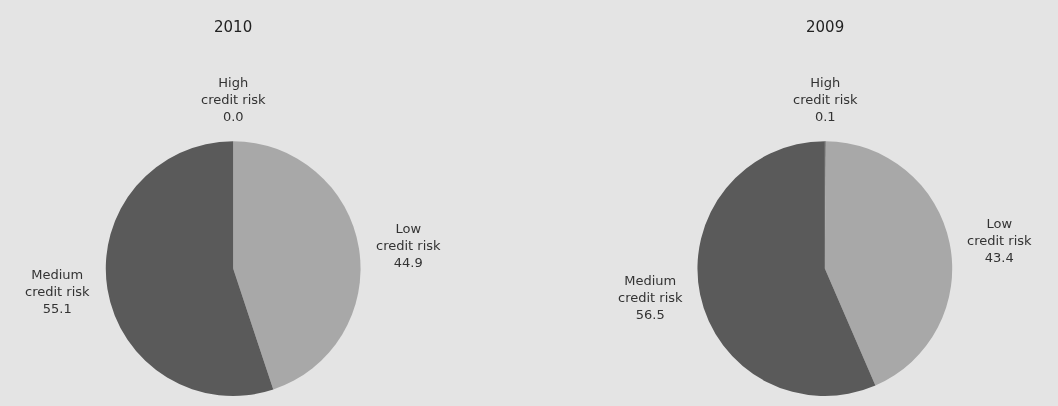 This screenshot has width=1058, height=406. I want to click on data-label: 0.1, so click(825, 116).